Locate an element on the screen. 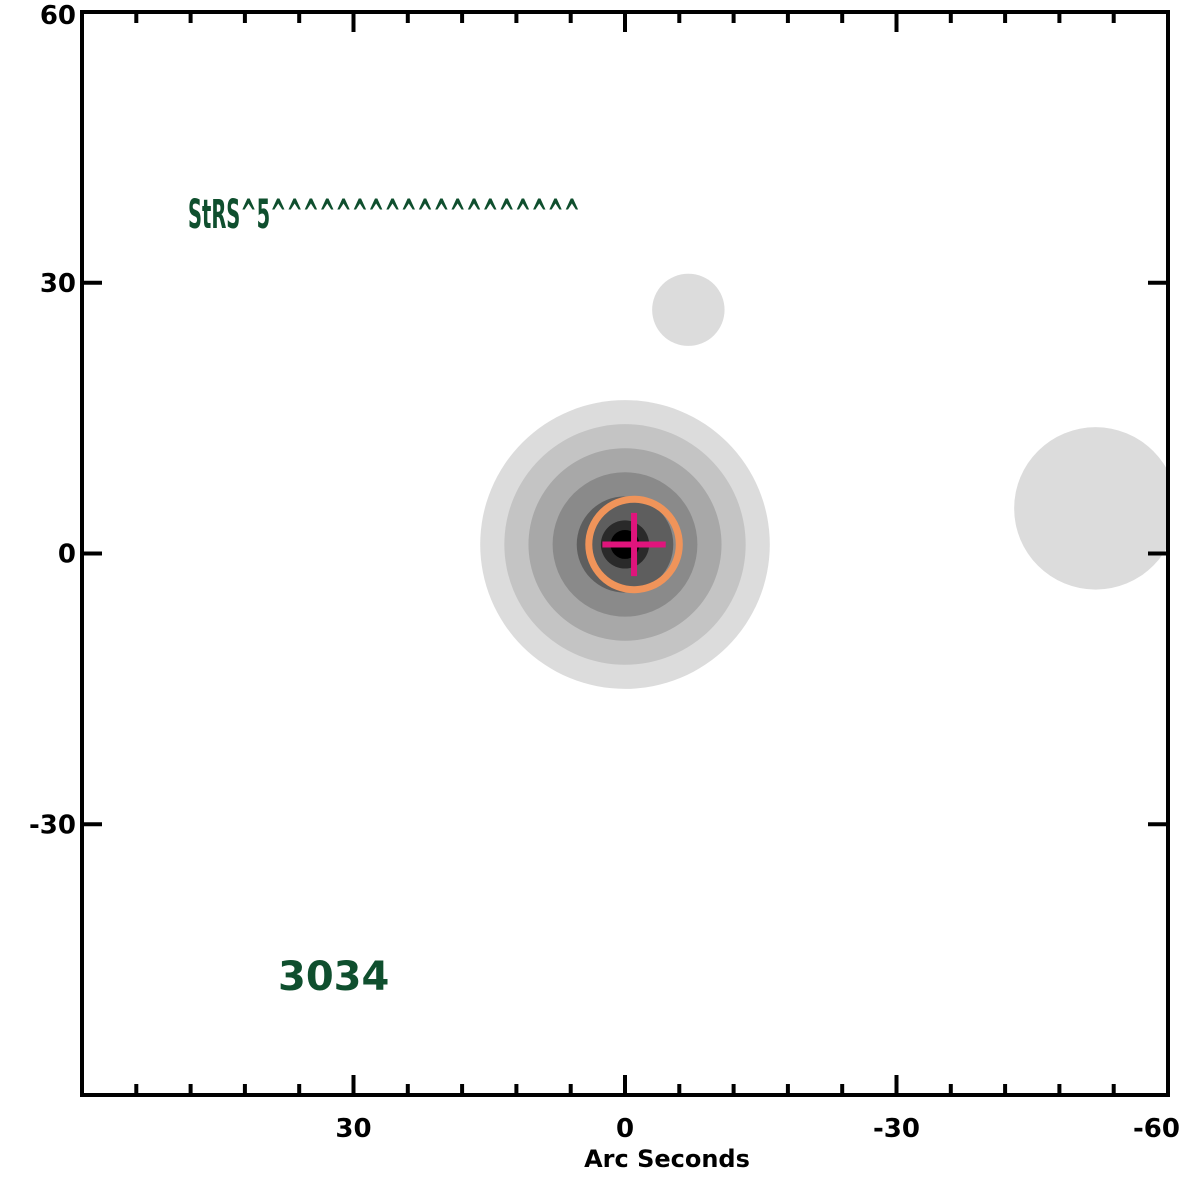 This screenshot has width=1180, height=1180. y-tick-label: 30 is located at coordinates (58, 284).